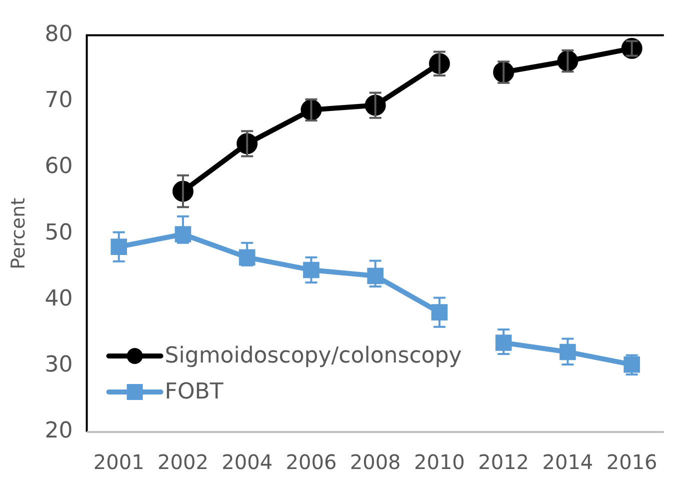 The height and width of the screenshot is (504, 686). What do you see at coordinates (118, 462) in the screenshot?
I see `x-tick-label: 2001` at bounding box center [118, 462].